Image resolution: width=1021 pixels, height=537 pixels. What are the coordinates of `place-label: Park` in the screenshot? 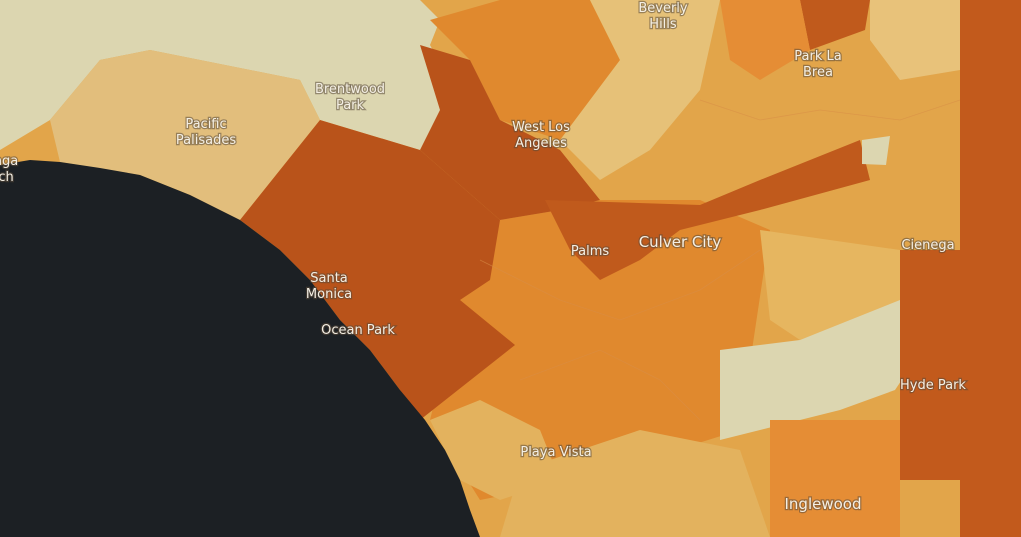 It's located at (350, 105).